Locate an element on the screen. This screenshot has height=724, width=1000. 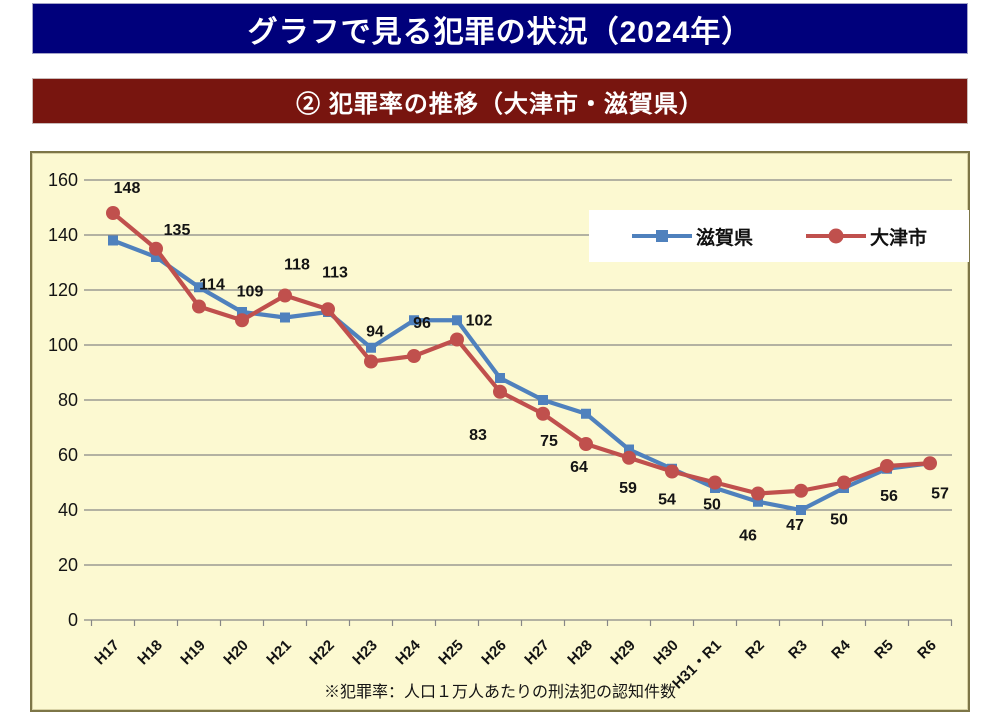
data-label: 83 is located at coordinates (478, 435).